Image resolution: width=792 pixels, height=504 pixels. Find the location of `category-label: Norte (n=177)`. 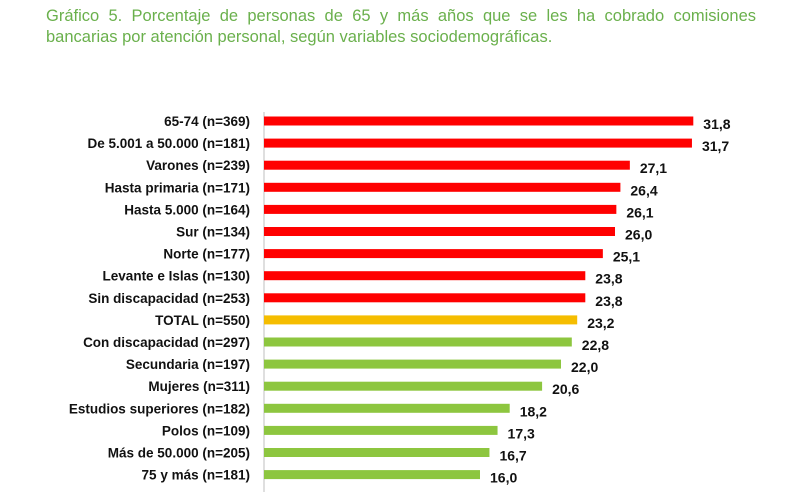

category-label: Norte (n=177) is located at coordinates (206, 254).